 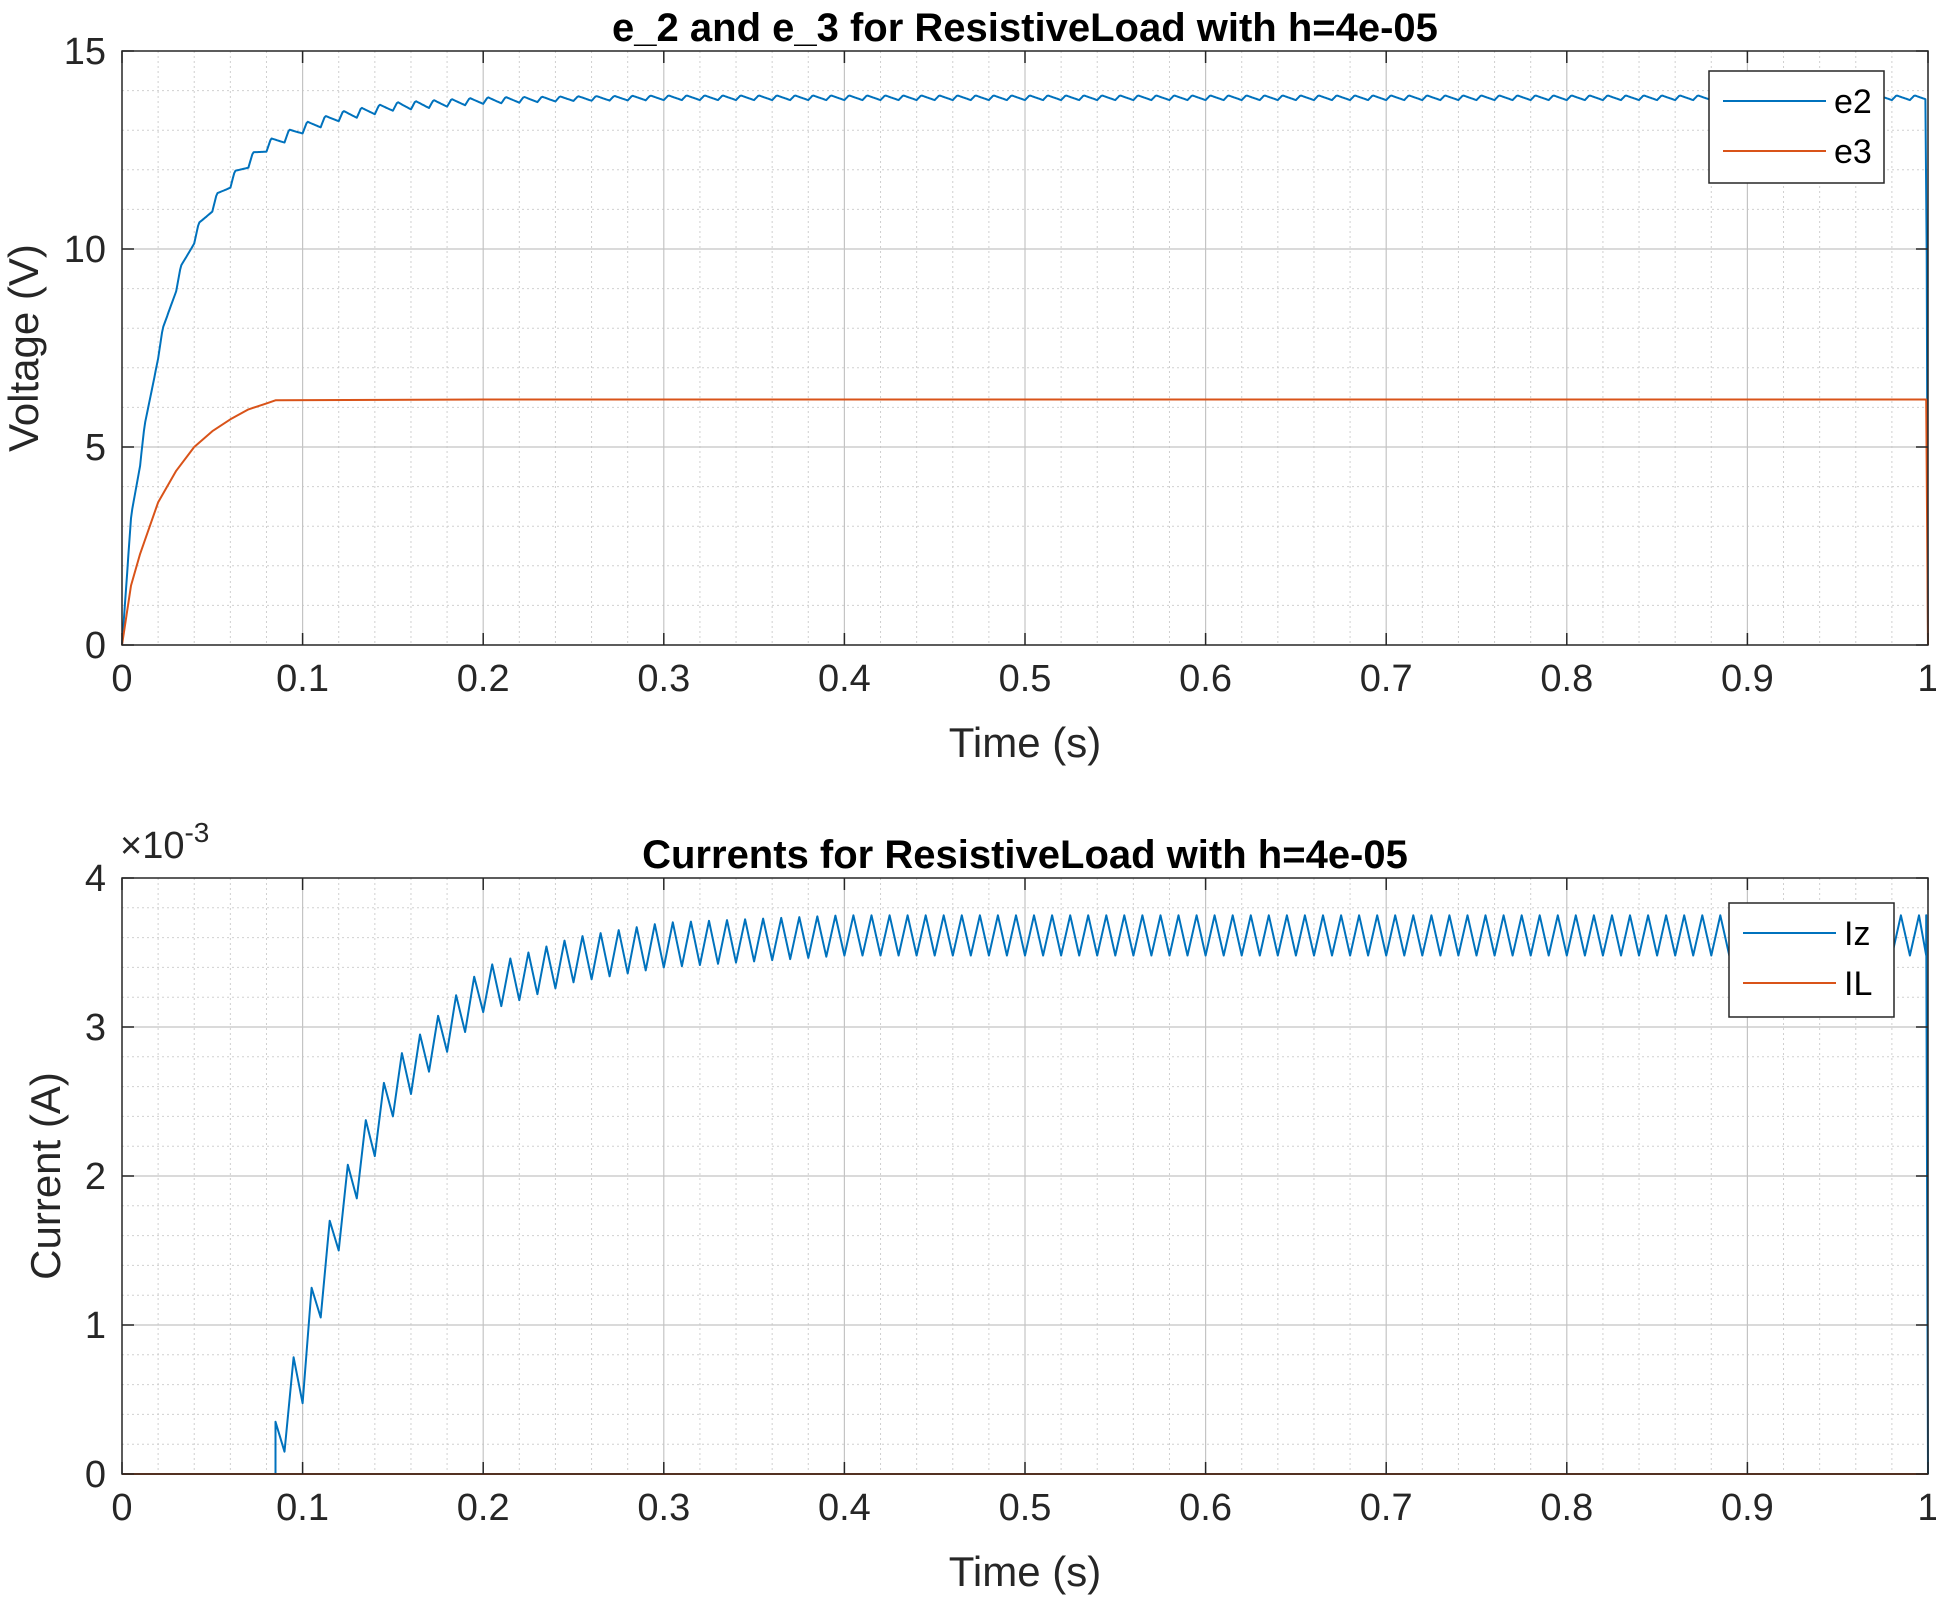 What do you see at coordinates (85, 250) in the screenshot?
I see `y-tick-label: 10` at bounding box center [85, 250].